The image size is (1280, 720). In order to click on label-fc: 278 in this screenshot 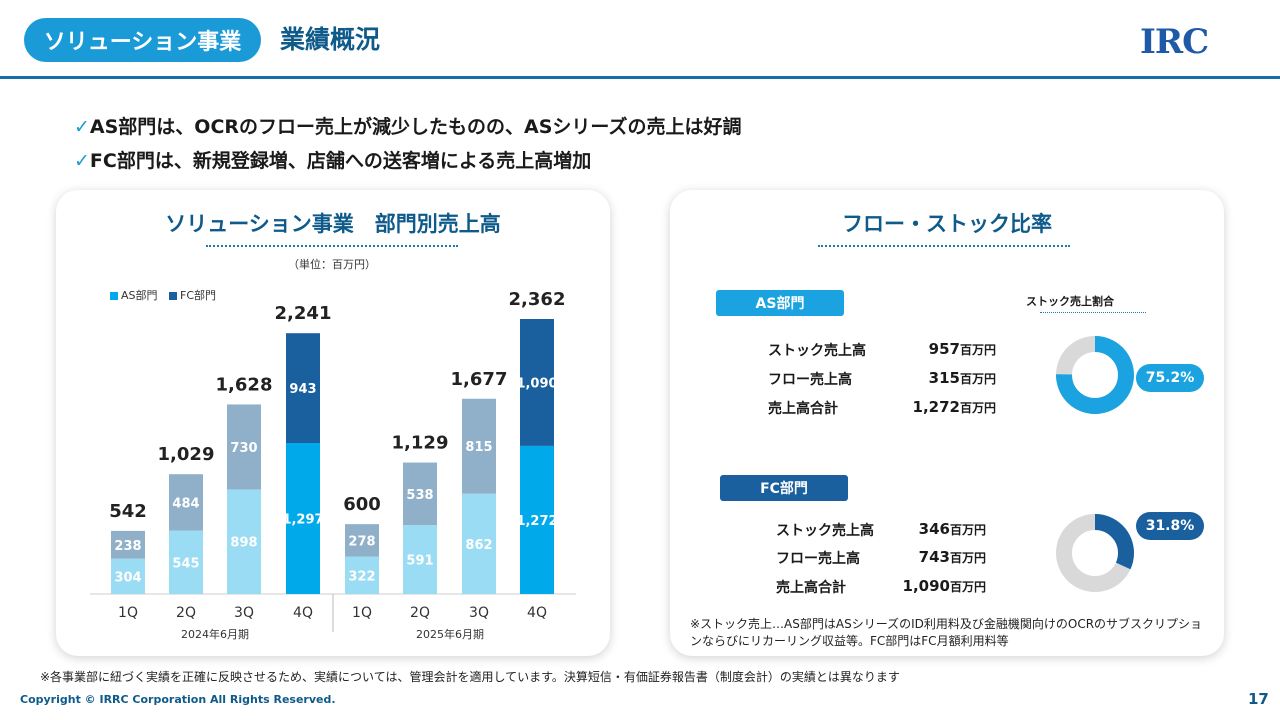, I will do `click(361, 541)`.